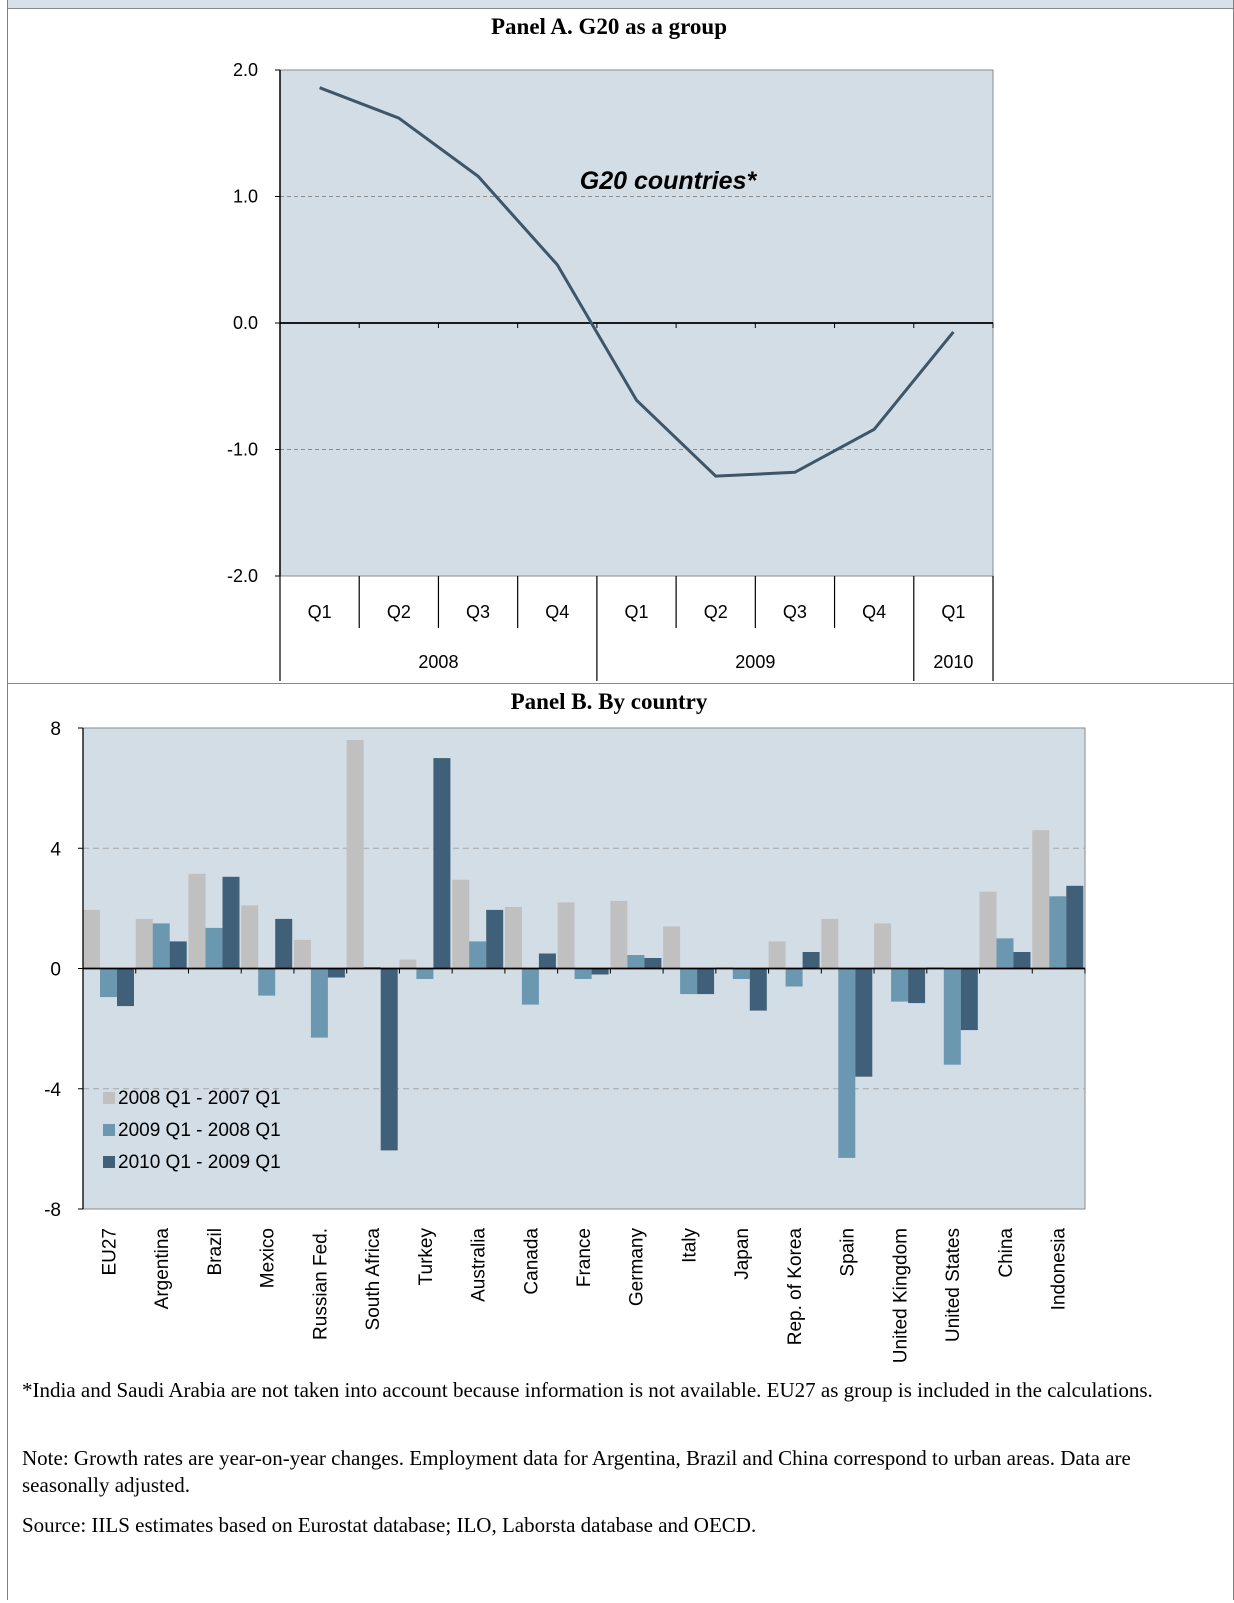 The width and height of the screenshot is (1234, 1603). Describe the element at coordinates (755, 662) in the screenshot. I see `panel-a-year-label: 2009` at that location.